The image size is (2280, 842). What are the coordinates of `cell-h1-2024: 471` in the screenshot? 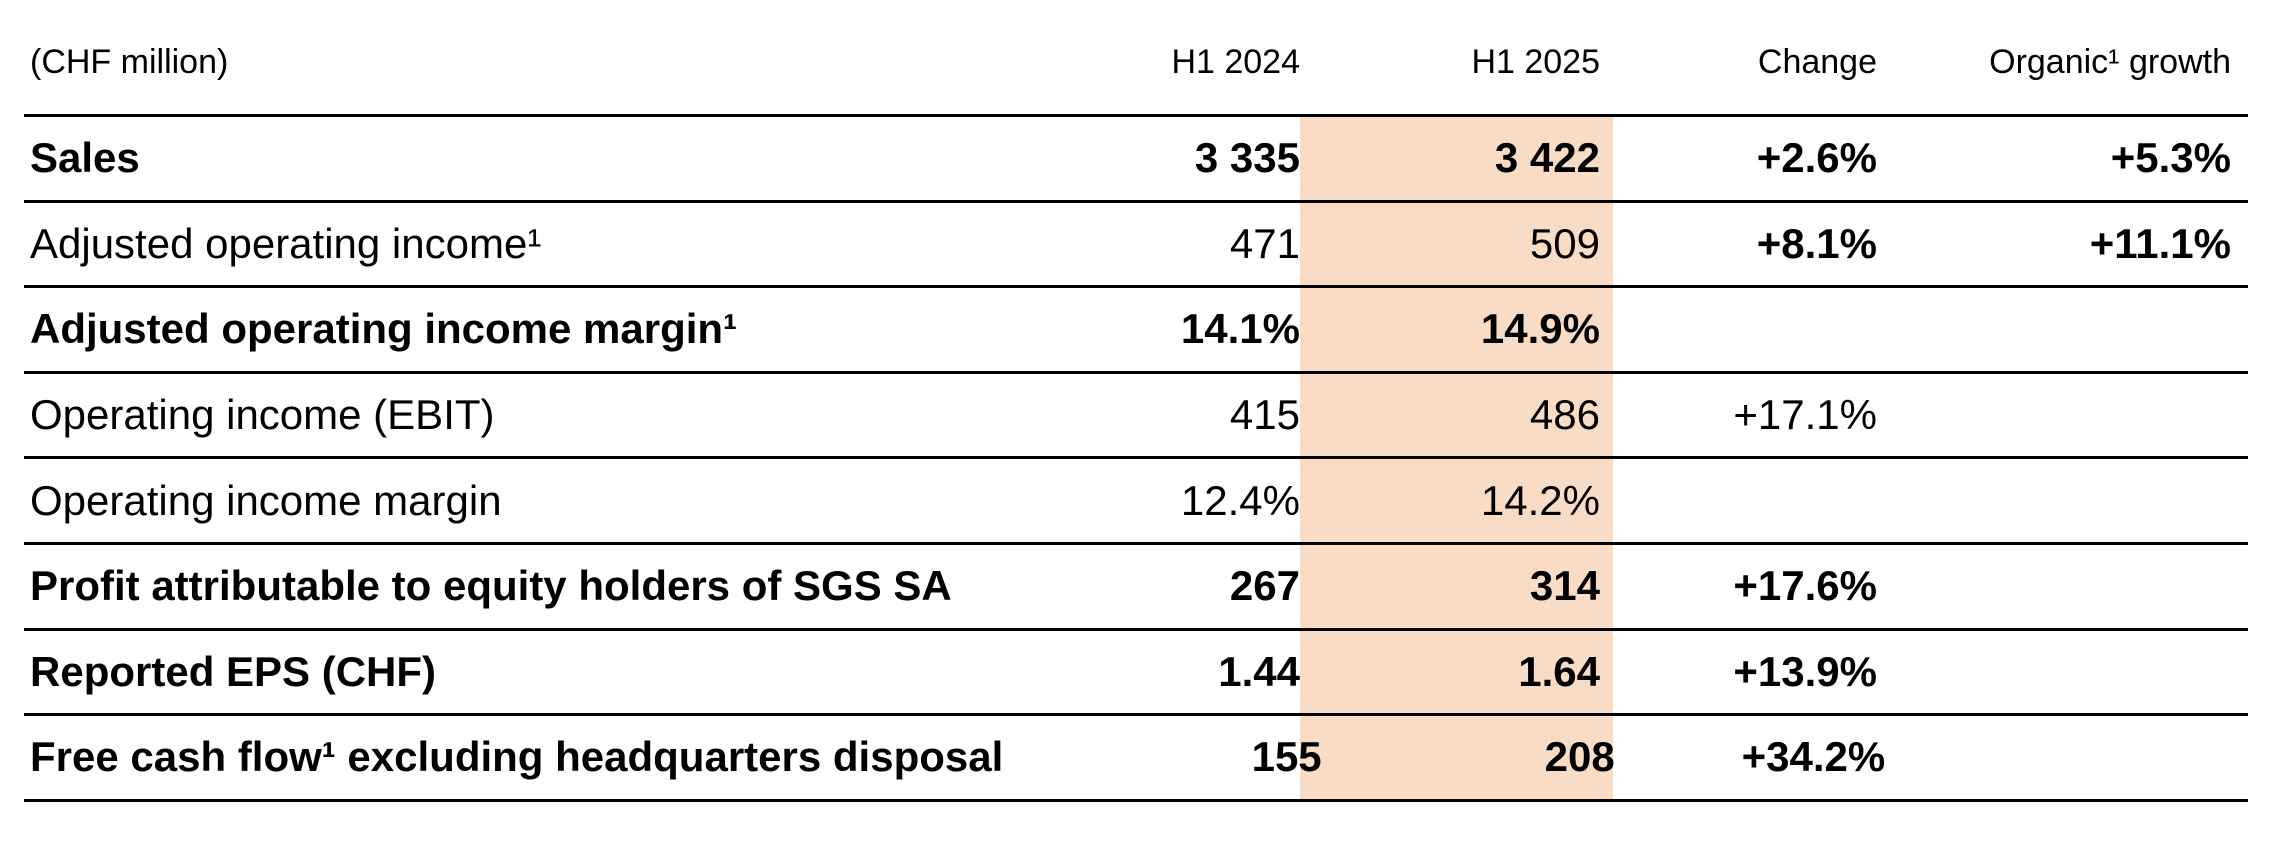 It's located at (1264, 243).